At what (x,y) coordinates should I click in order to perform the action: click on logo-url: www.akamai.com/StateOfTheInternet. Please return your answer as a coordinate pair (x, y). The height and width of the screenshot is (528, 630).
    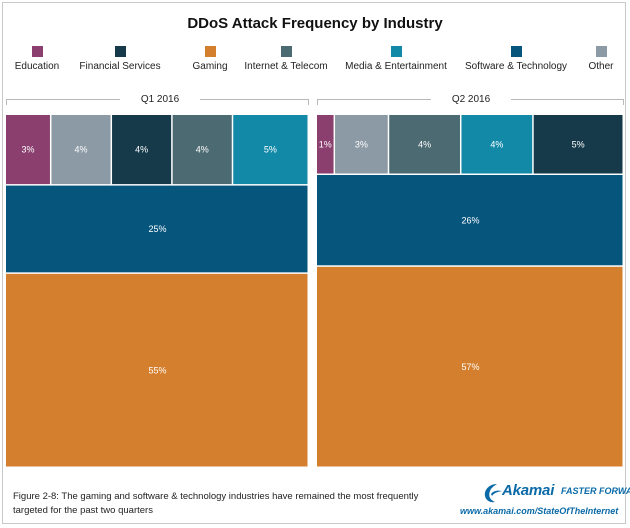
    Looking at the image, I should click on (539, 511).